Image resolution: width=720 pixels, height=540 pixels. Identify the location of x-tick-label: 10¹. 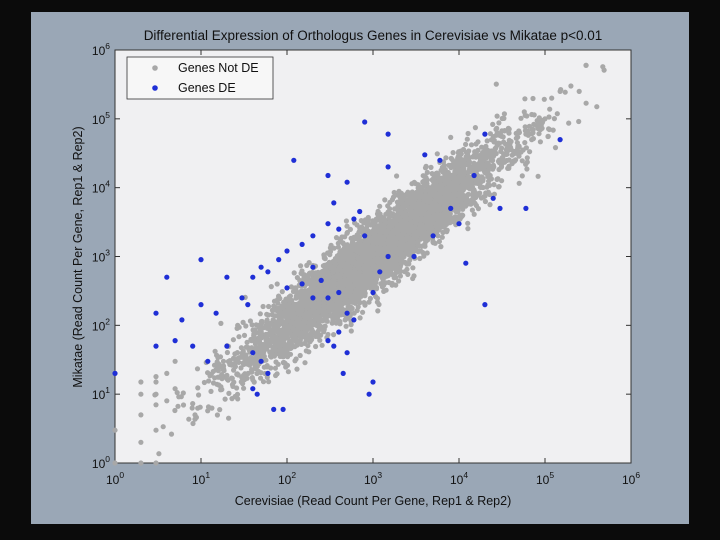
(201, 478).